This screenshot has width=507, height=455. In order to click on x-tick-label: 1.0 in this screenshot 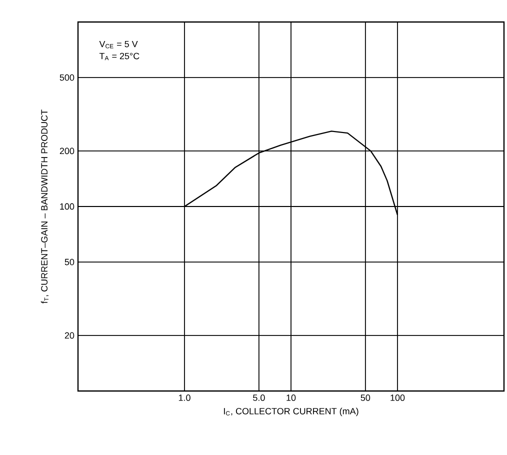, I will do `click(184, 397)`.